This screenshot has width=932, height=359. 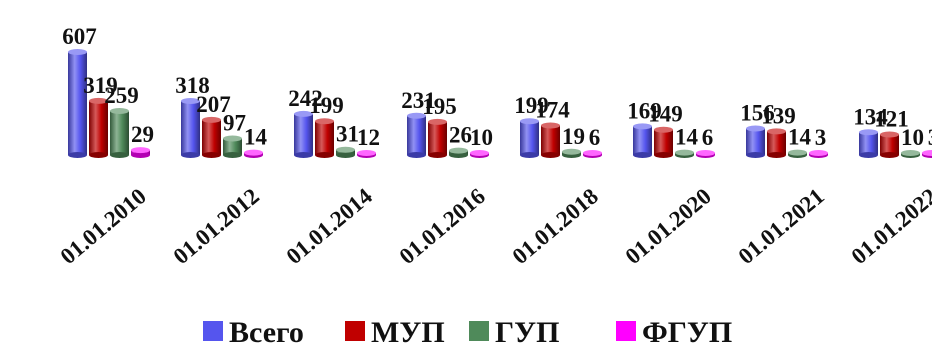 I want to click on bar-ГУП-01.01.2016, so click(x=458, y=152).